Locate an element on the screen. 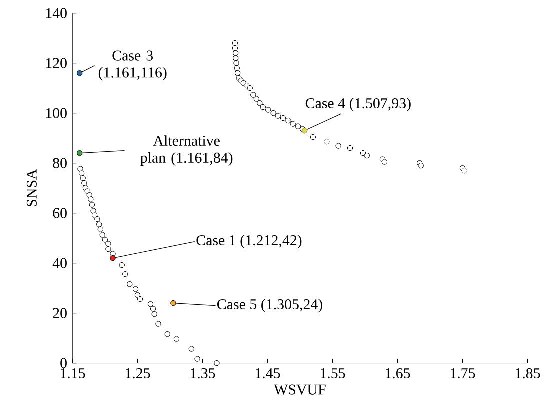 Image resolution: width=549 pixels, height=417 pixels. y-tick-label: 80 is located at coordinates (60, 163).